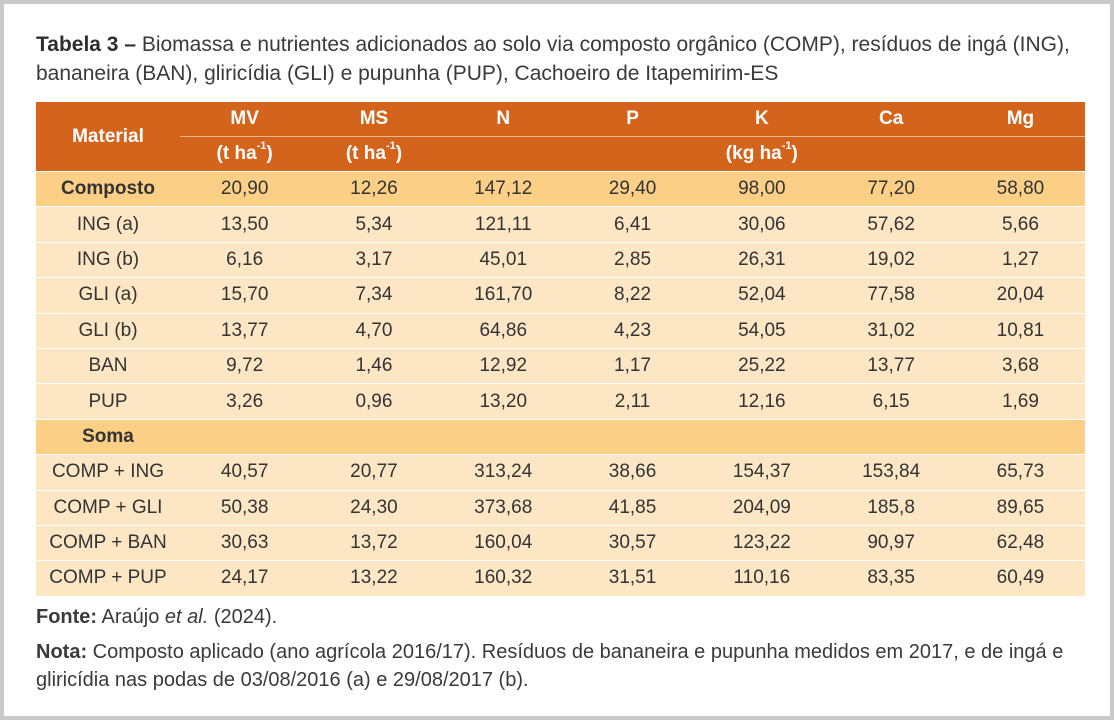 This screenshot has height=720, width=1114. What do you see at coordinates (245, 507) in the screenshot?
I see `table-cell: 50,38` at bounding box center [245, 507].